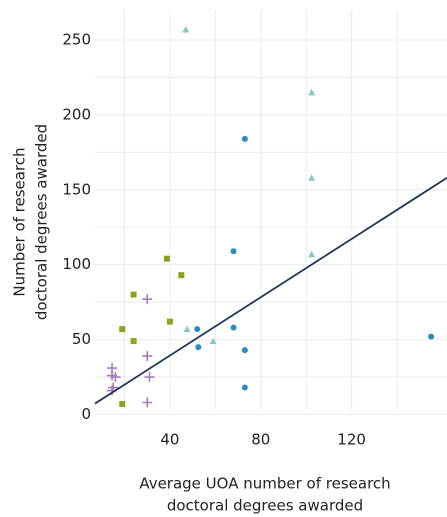  Describe the element at coordinates (20, 221) in the screenshot. I see `y-axis-label: Number of research` at that location.